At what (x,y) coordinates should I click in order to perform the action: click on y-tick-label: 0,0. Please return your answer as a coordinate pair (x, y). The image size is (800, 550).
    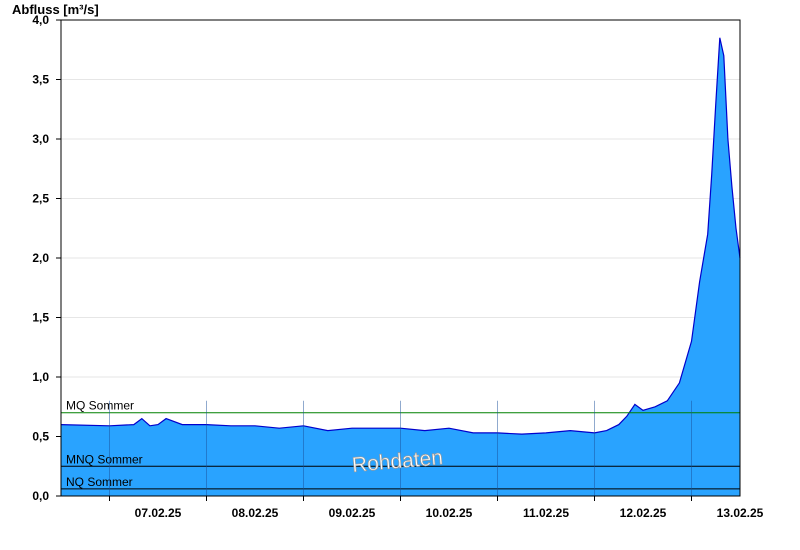
    Looking at the image, I should click on (40, 496).